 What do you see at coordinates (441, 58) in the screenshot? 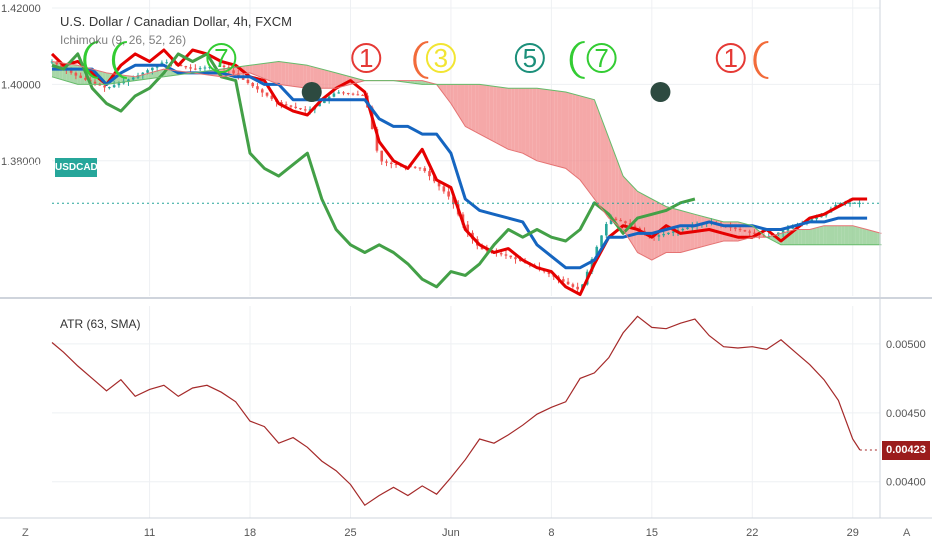
I see `marker-number: 3` at bounding box center [441, 58].